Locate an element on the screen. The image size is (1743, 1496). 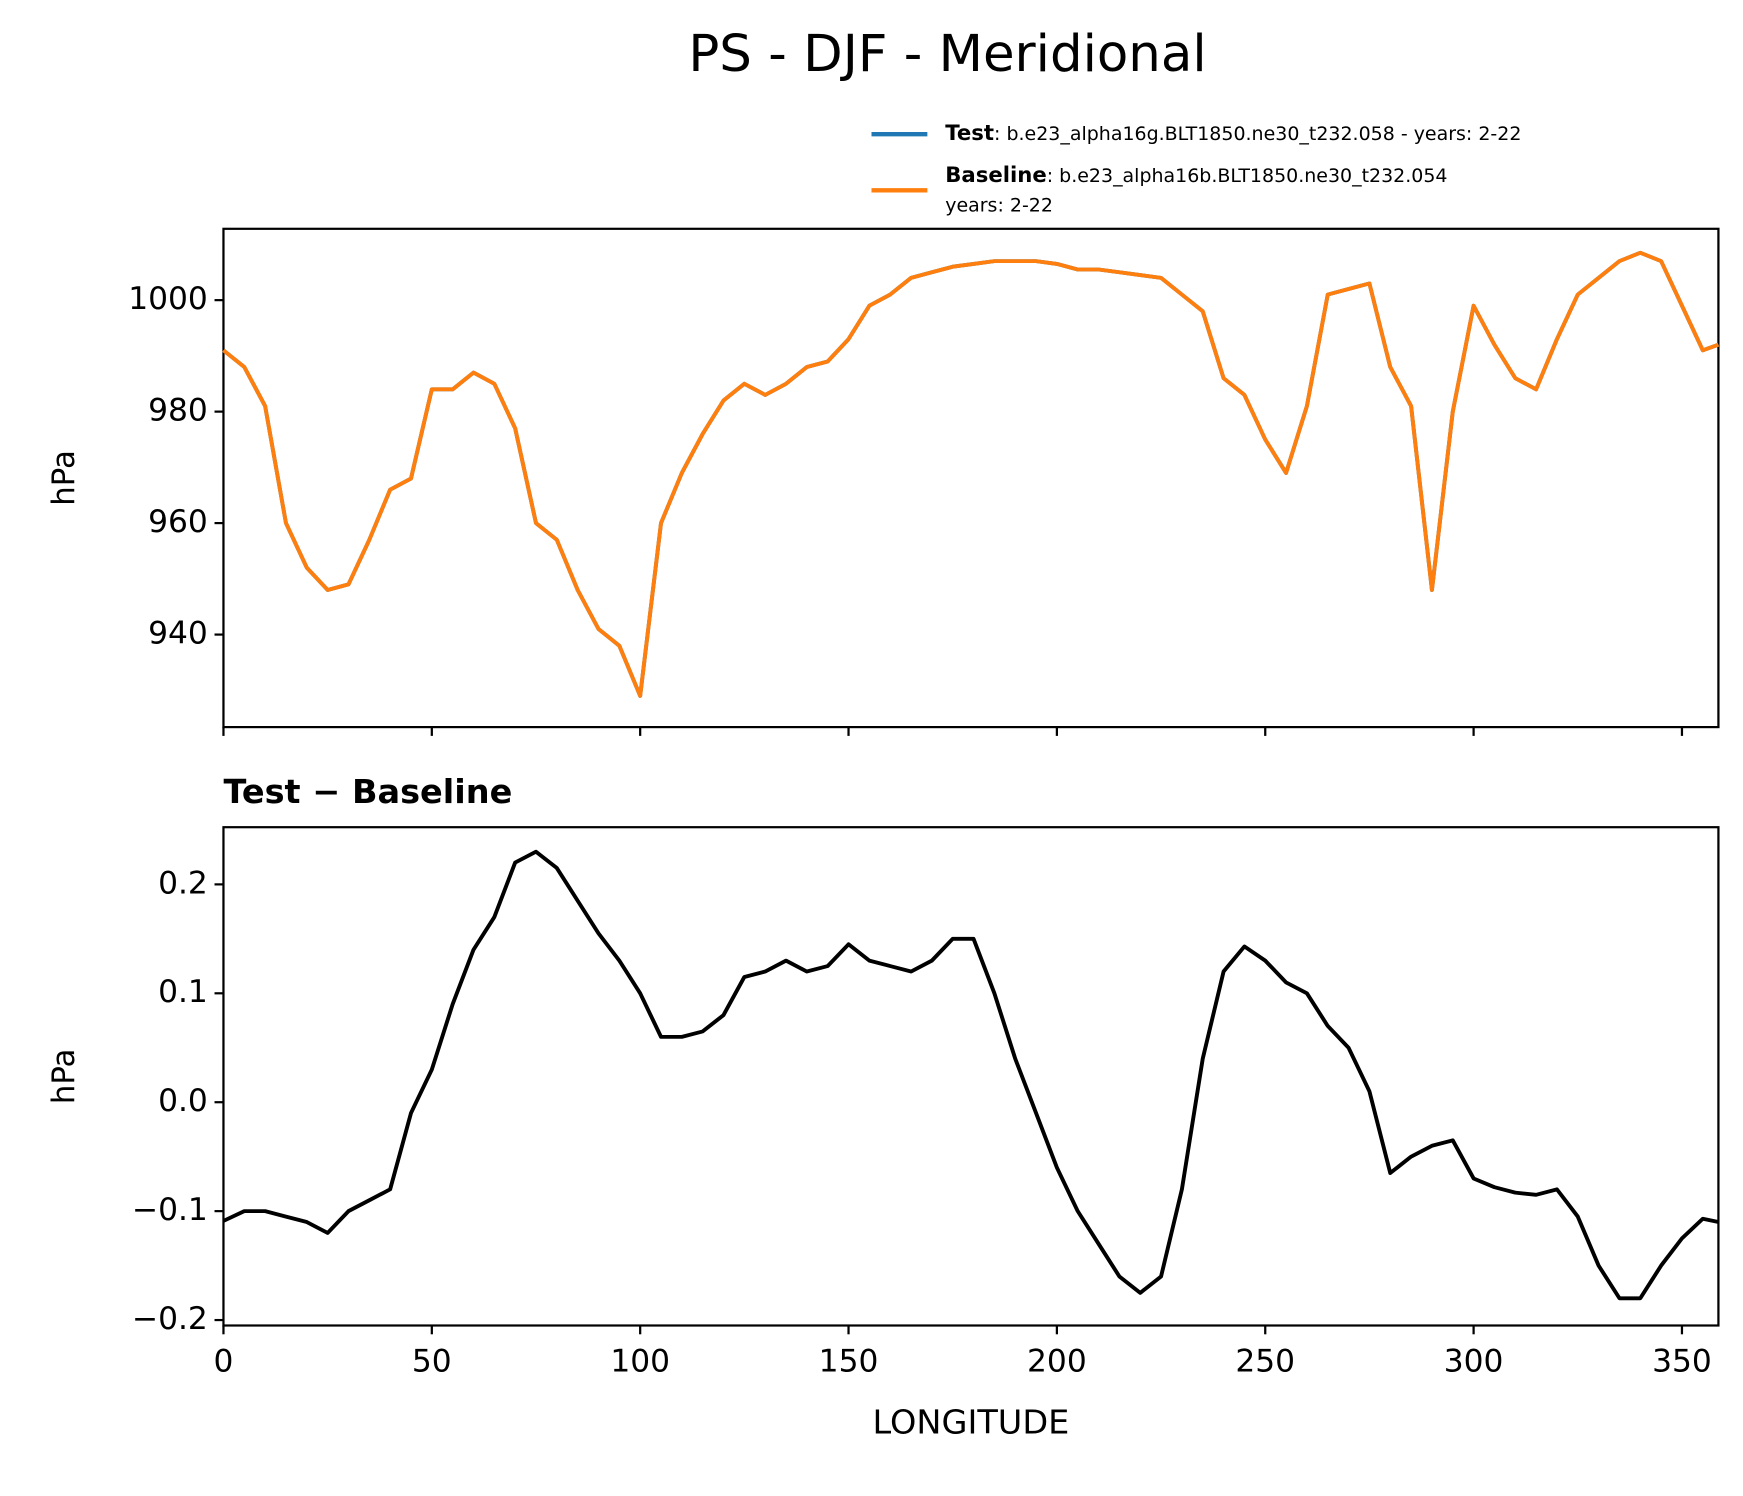
x-tick-label: 0 is located at coordinates (224, 1362).